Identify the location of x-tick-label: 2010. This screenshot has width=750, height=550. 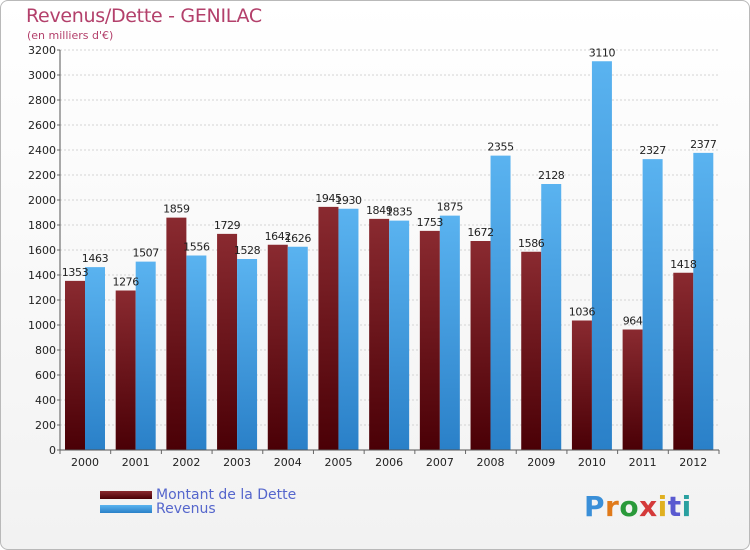
(592, 462).